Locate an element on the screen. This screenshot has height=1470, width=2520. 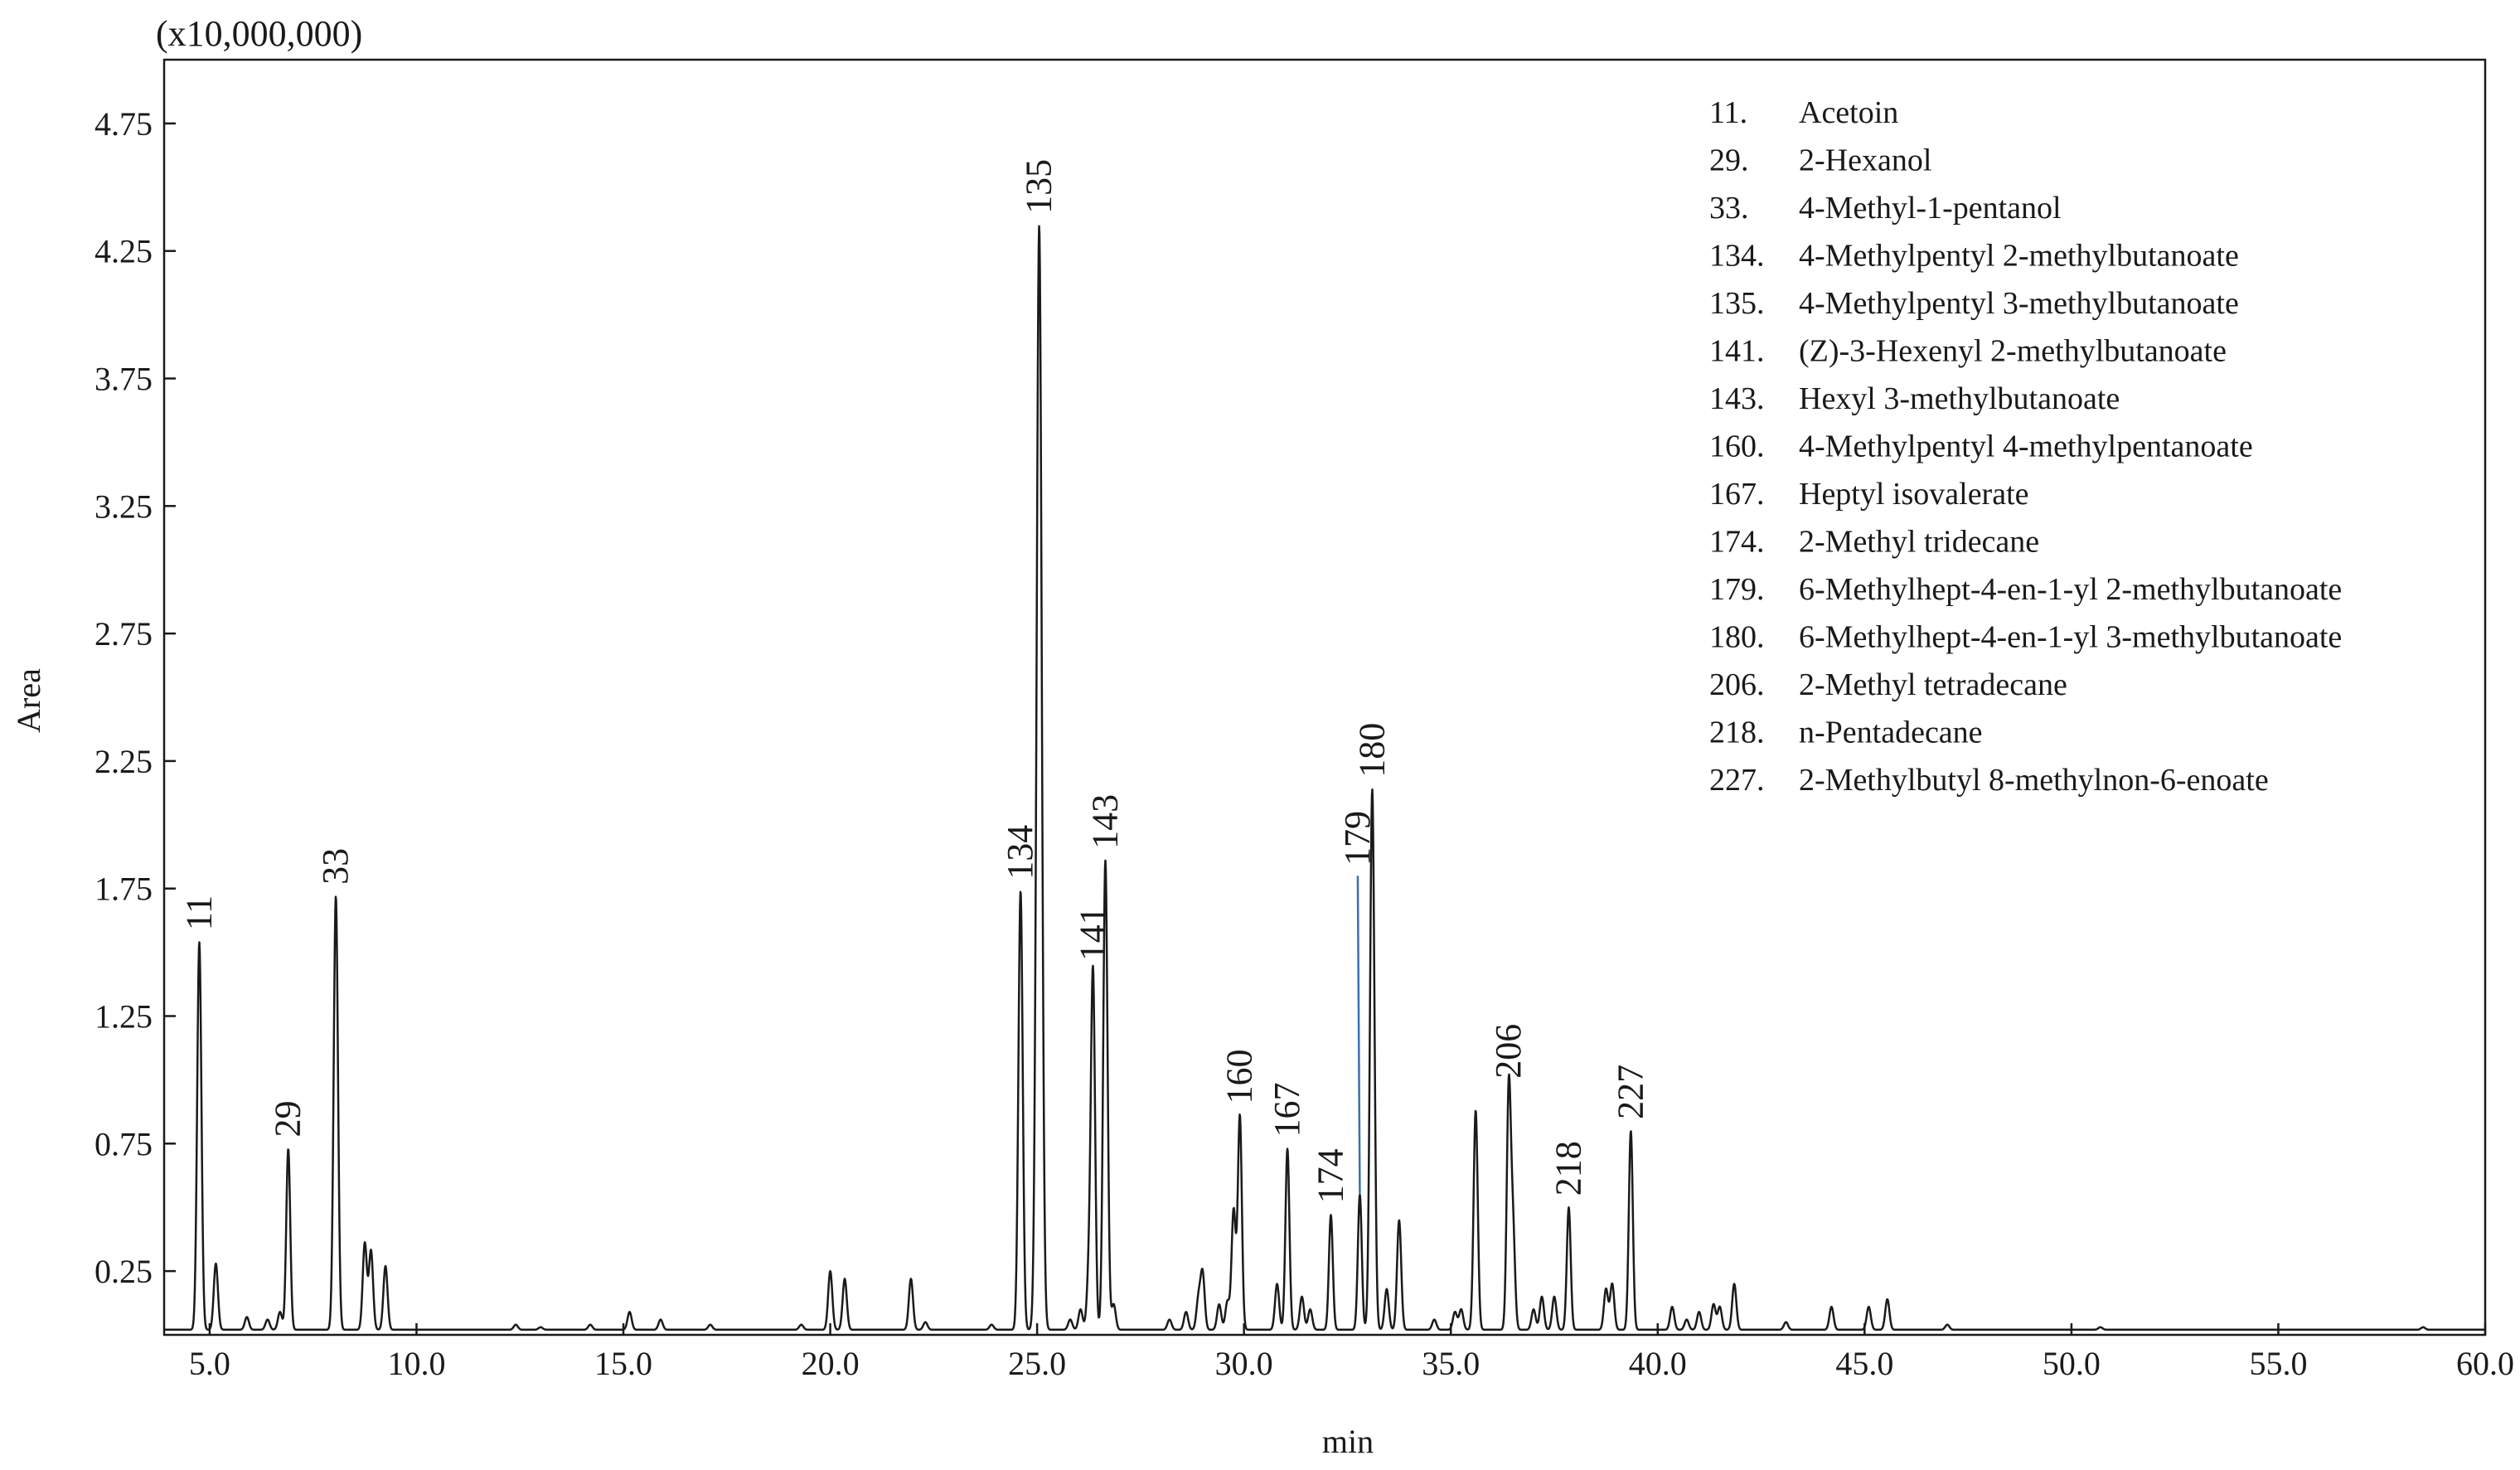
x-tick-label: 5.0 is located at coordinates (209, 1363).